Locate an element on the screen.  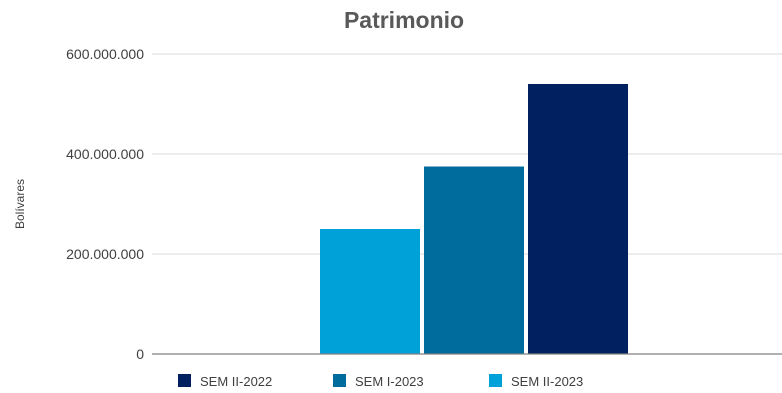
bar-sem-i-2023 is located at coordinates (474, 260).